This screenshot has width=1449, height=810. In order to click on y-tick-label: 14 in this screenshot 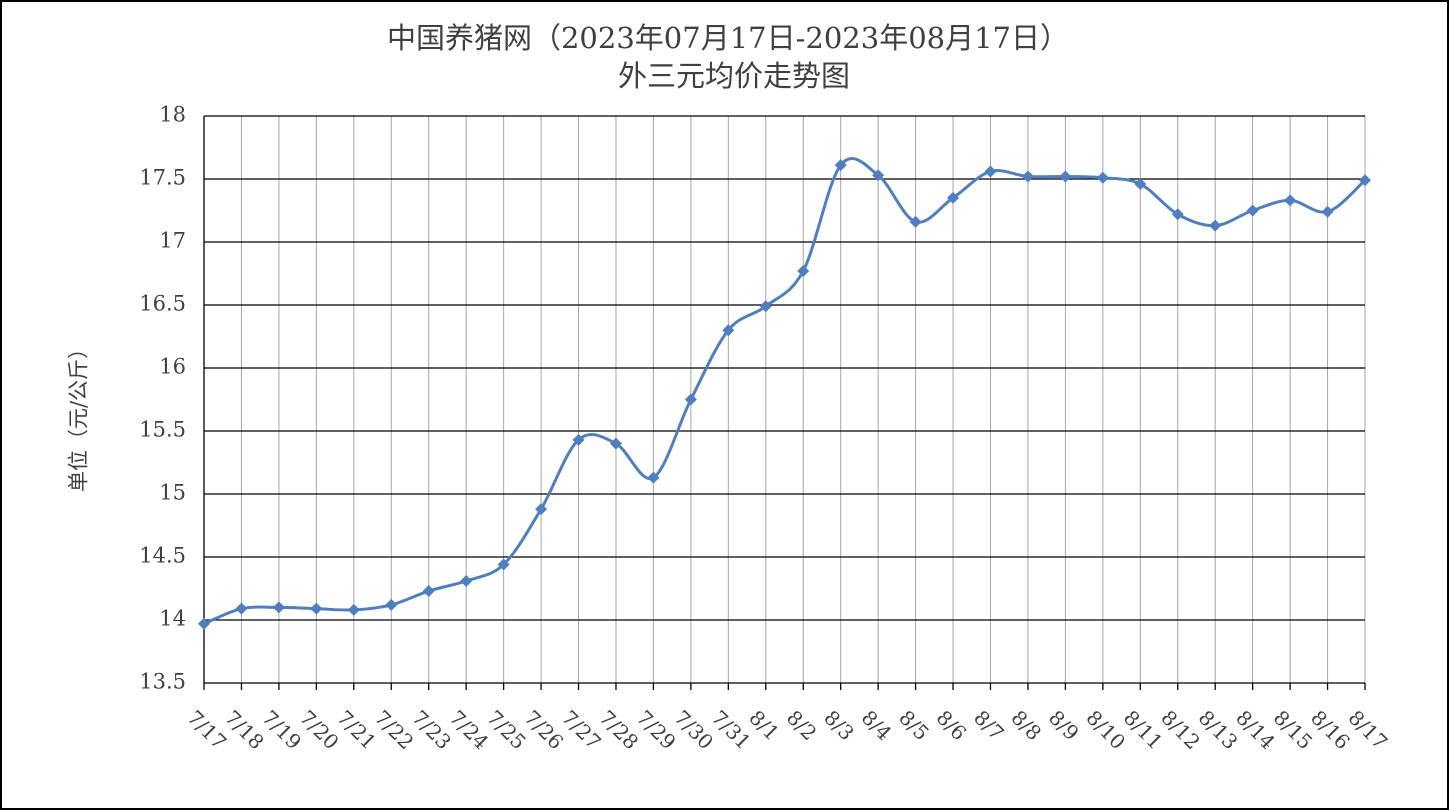, I will do `click(172, 619)`.